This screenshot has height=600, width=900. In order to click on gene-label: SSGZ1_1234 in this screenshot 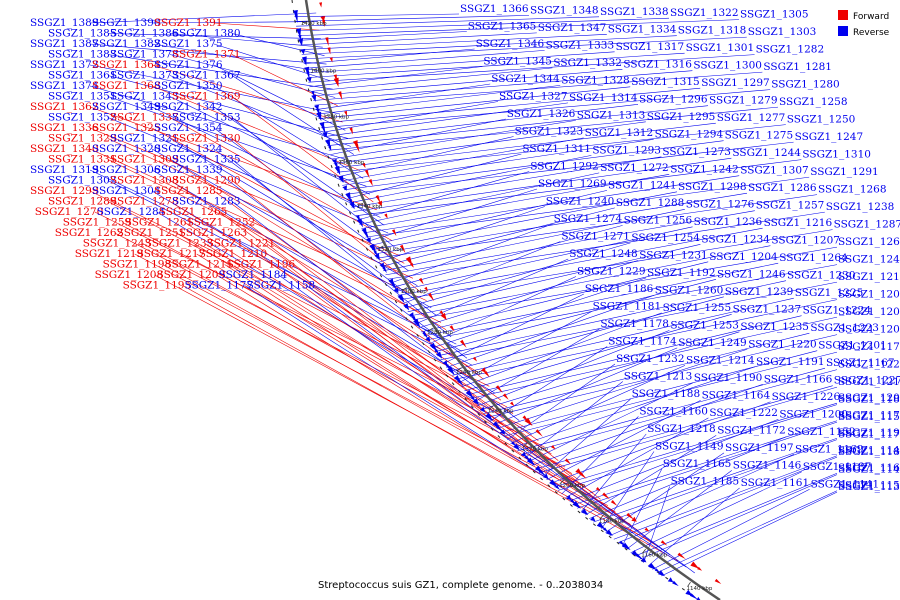, I will do `click(735, 239)`.